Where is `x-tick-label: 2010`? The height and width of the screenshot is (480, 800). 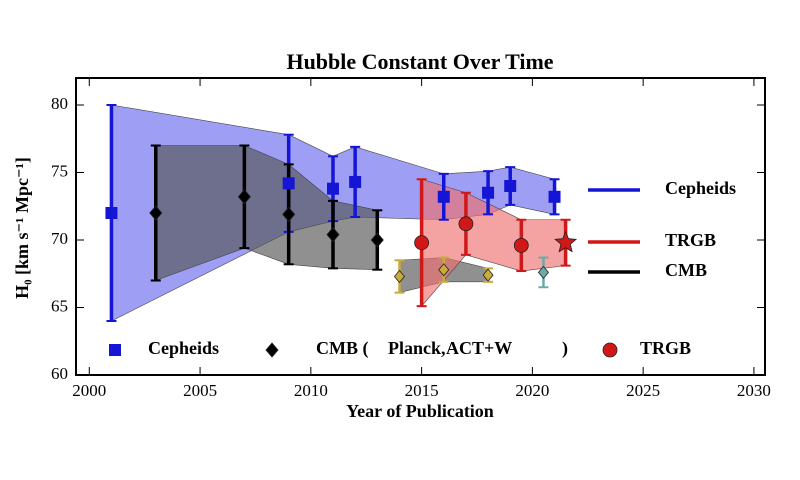
x-tick-label: 2010 is located at coordinates (311, 390).